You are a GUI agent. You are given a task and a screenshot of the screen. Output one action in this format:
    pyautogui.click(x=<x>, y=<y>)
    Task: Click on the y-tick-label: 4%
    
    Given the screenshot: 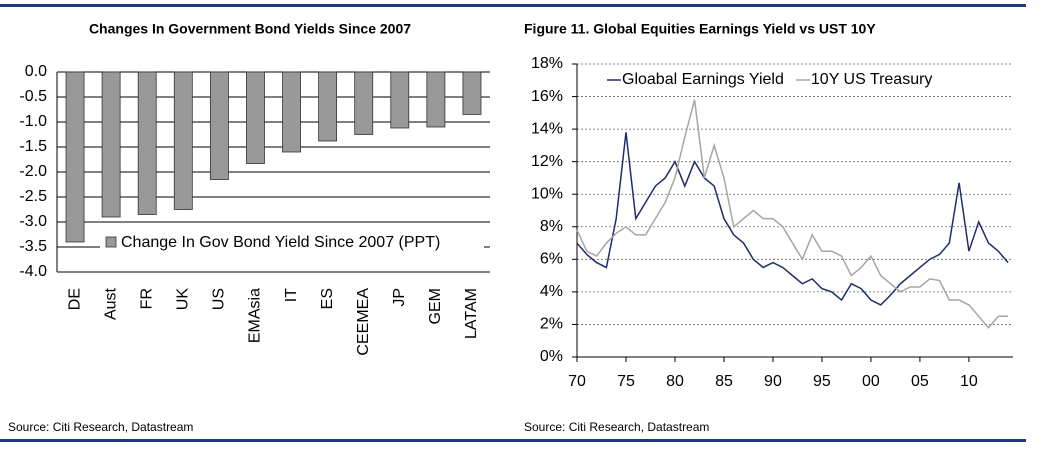 What is the action you would take?
    pyautogui.click(x=551, y=291)
    